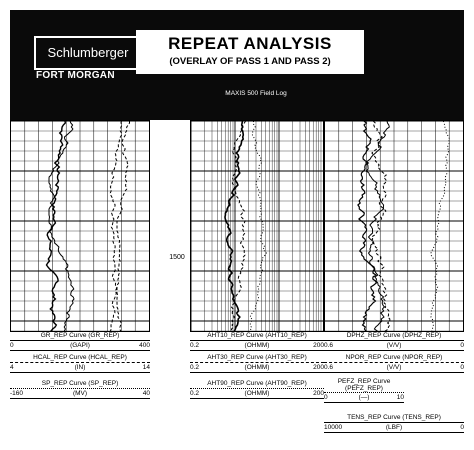 This screenshot has width=474, height=450. What do you see at coordinates (146, 393) in the screenshot?
I see `legend-sp-right: 40` at bounding box center [146, 393].